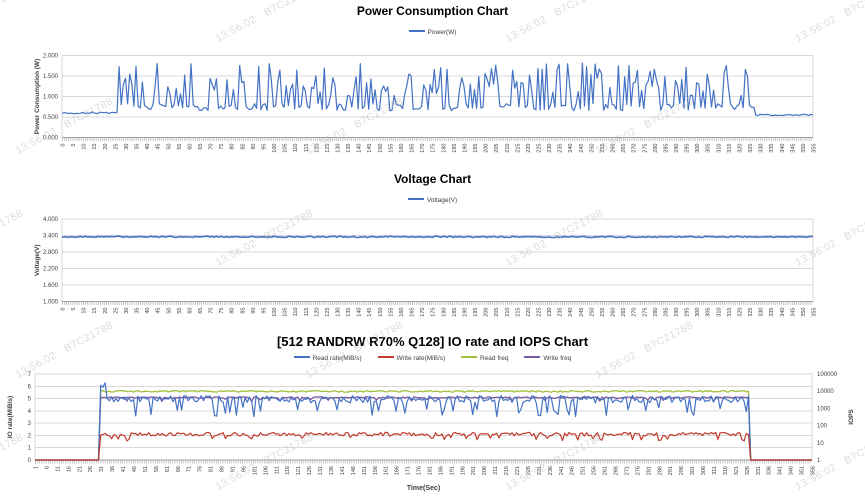 The width and height of the screenshot is (865, 498). I want to click on svg-text: 95, so click(264, 147).